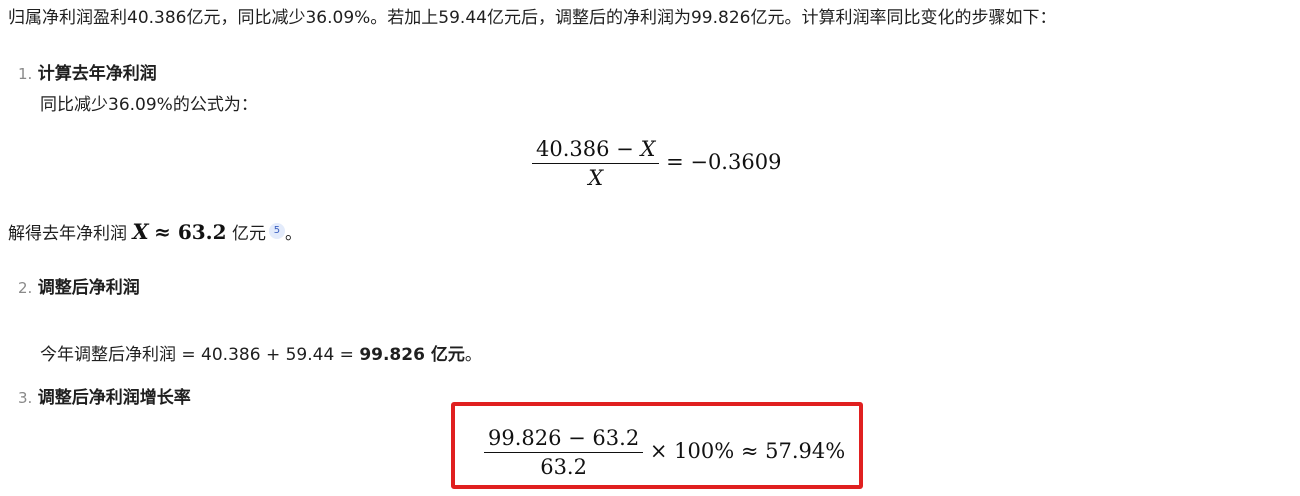 The width and height of the screenshot is (1300, 496). I want to click on citation-badge: 5, so click(276, 231).